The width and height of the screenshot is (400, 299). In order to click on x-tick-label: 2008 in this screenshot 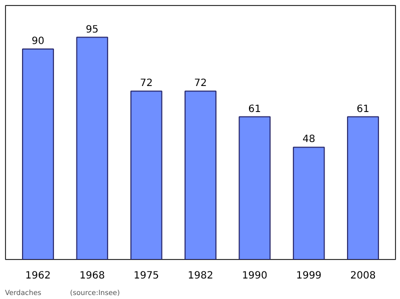, I will do `click(363, 276)`.